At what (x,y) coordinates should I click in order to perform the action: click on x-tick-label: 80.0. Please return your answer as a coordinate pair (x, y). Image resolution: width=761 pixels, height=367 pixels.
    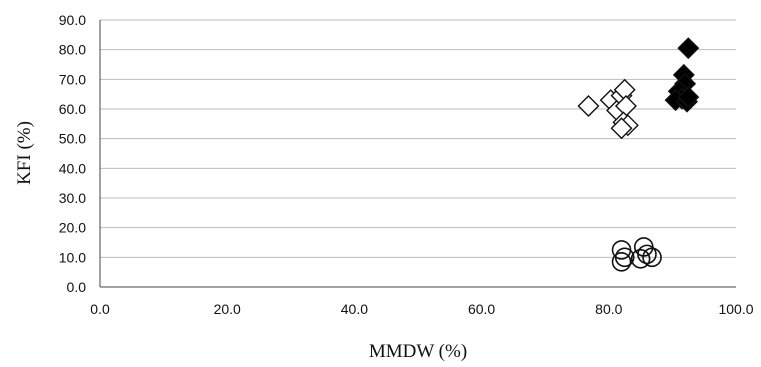
    Looking at the image, I should click on (608, 309).